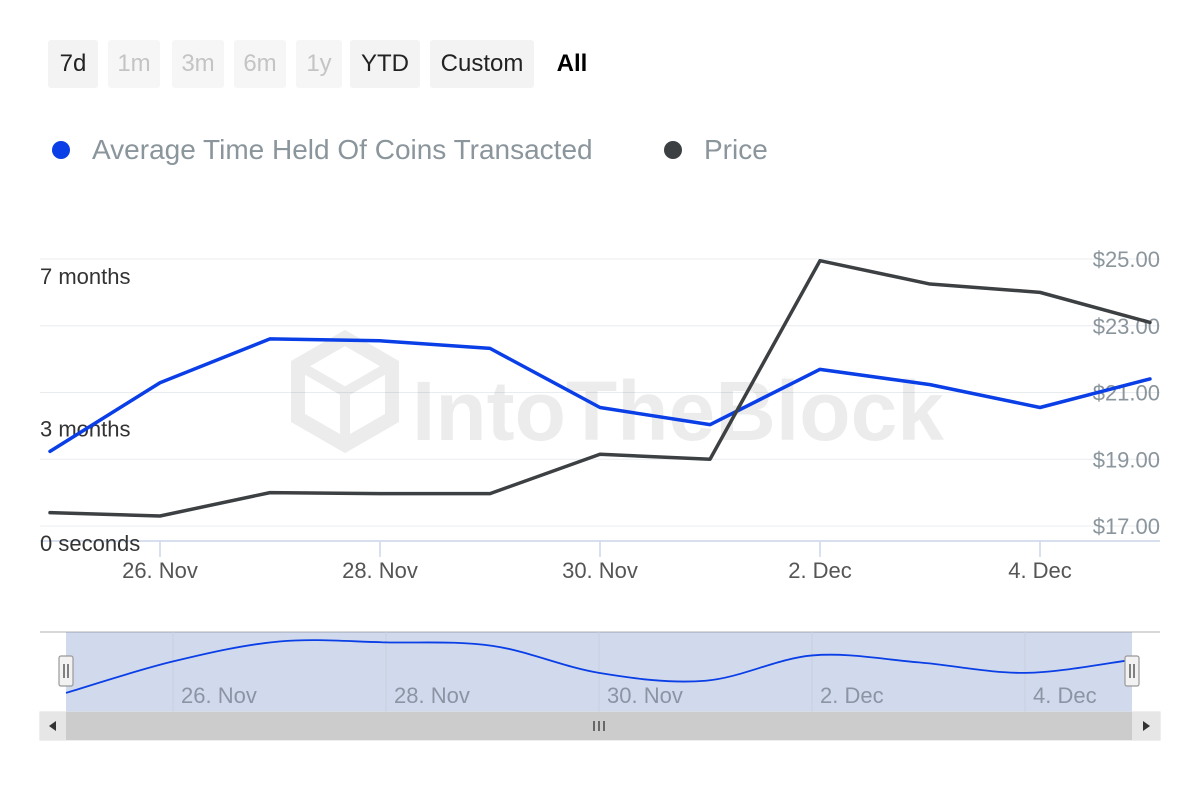 This screenshot has height=800, width=1200. What do you see at coordinates (342, 149) in the screenshot?
I see `legend-label-avg-time-held: Average Time Held Of Coins Transacted` at bounding box center [342, 149].